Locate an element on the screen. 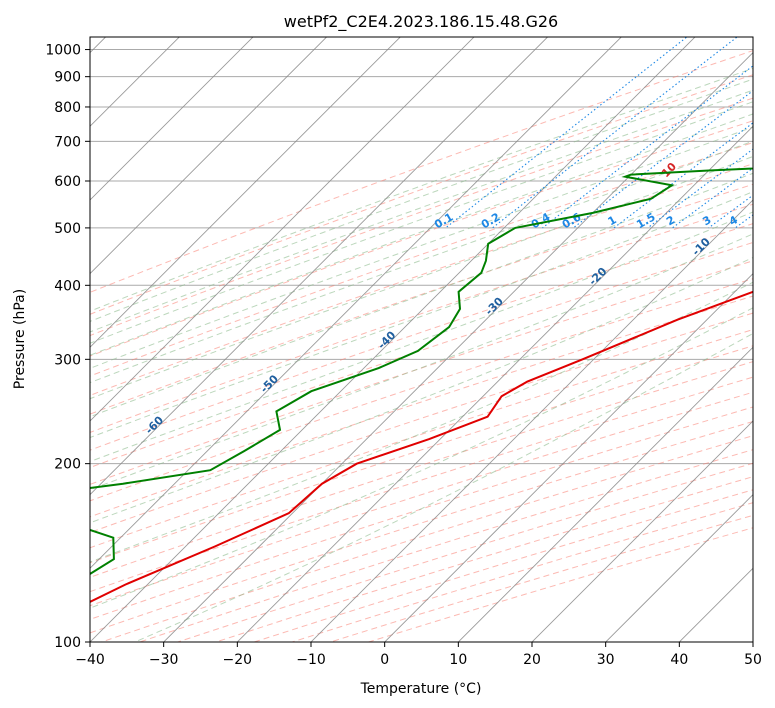 The width and height of the screenshot is (775, 708). y-tick-label: 1000 is located at coordinates (63, 51).